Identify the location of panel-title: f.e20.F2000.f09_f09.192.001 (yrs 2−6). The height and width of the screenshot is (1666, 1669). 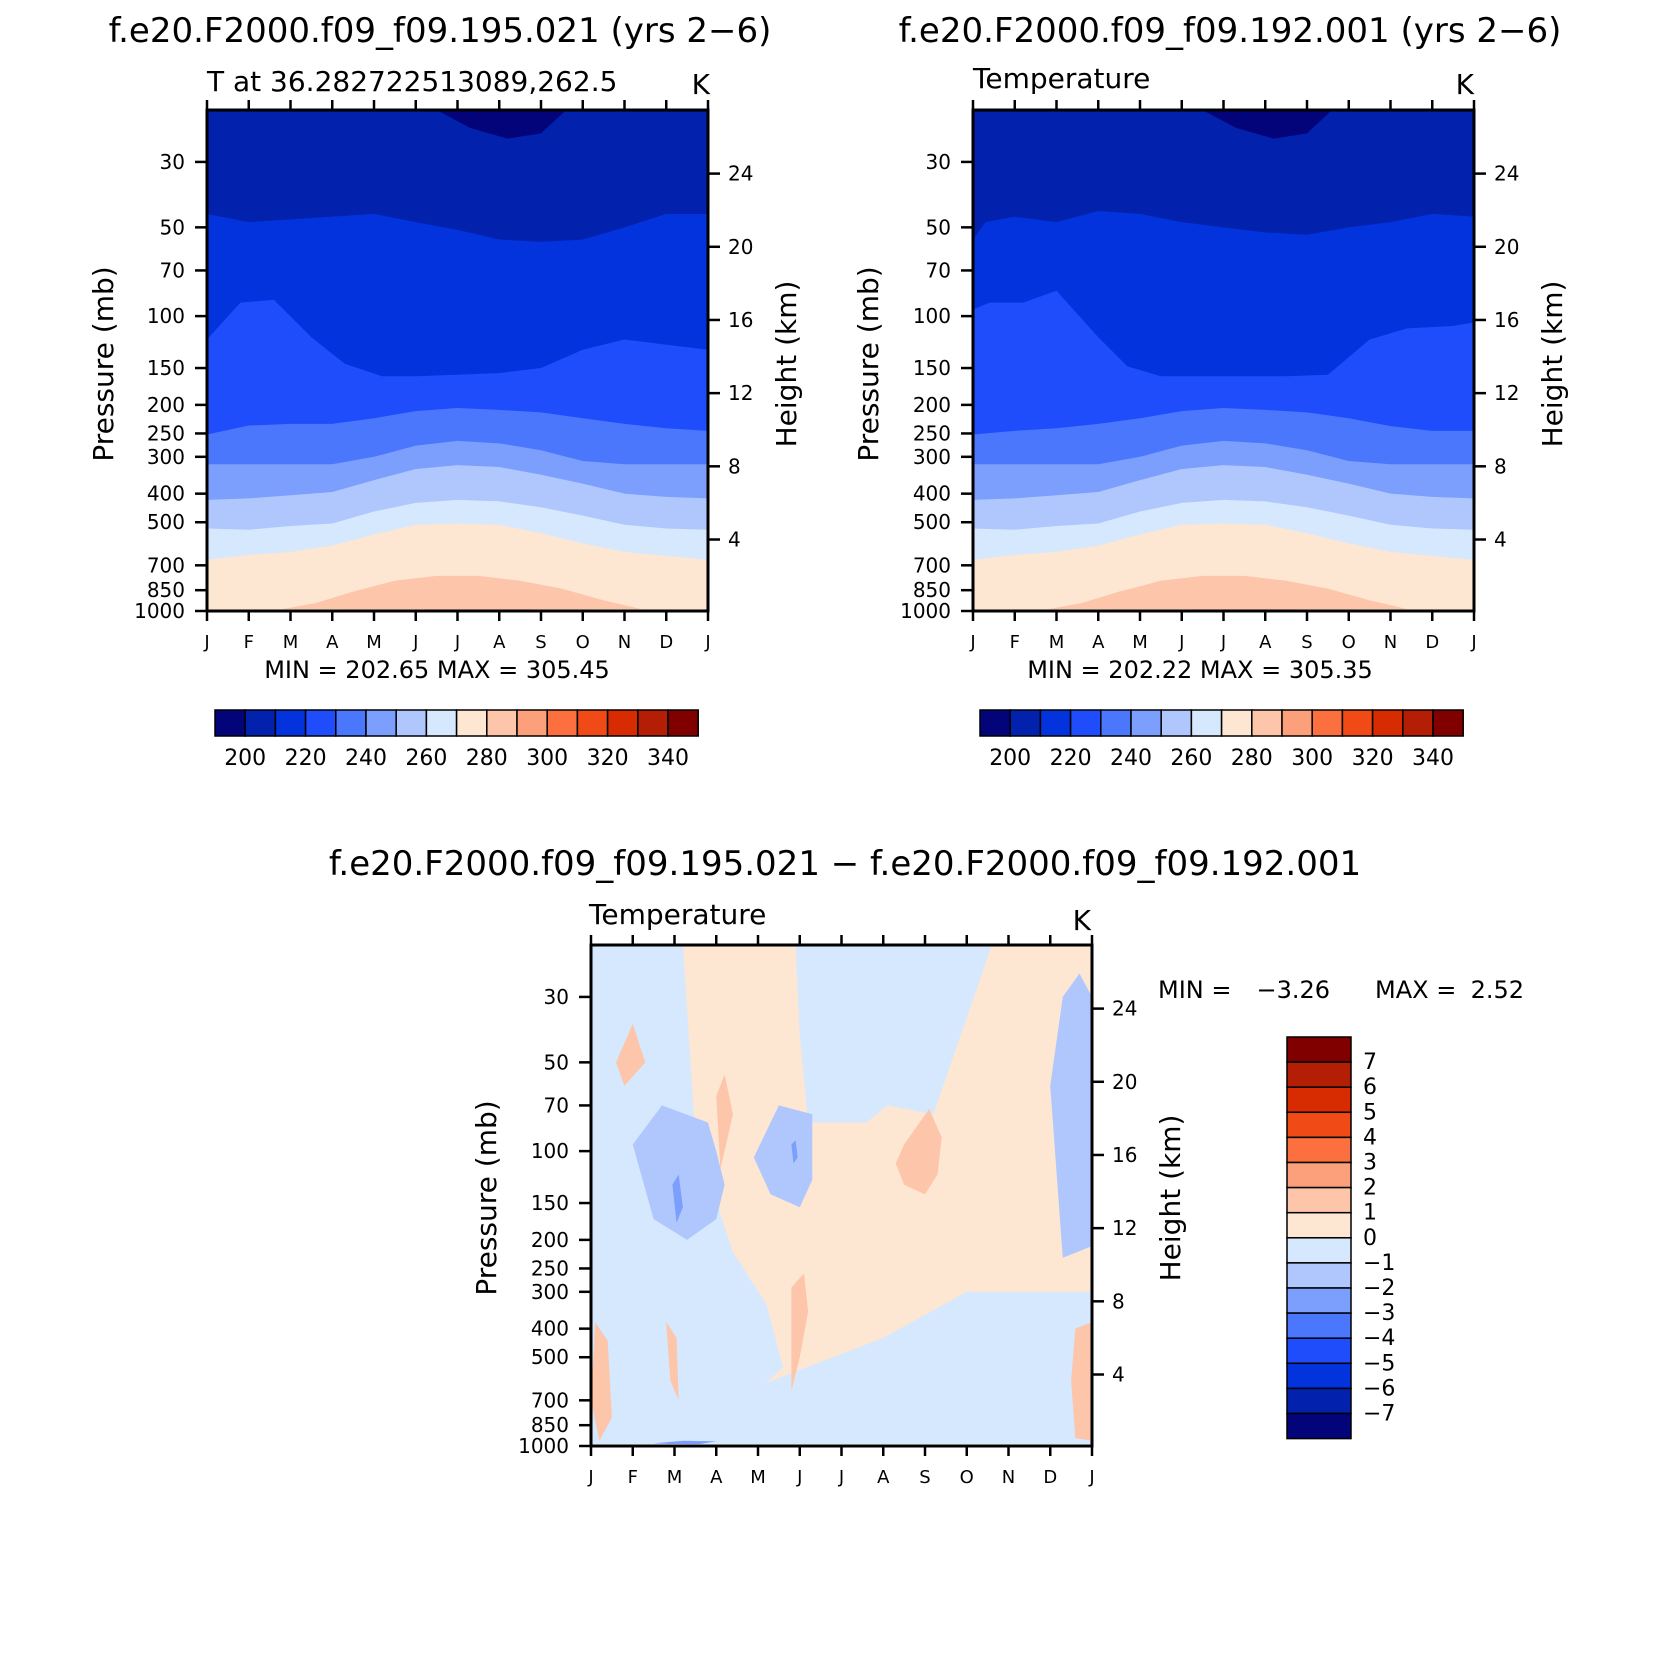
(1230, 31).